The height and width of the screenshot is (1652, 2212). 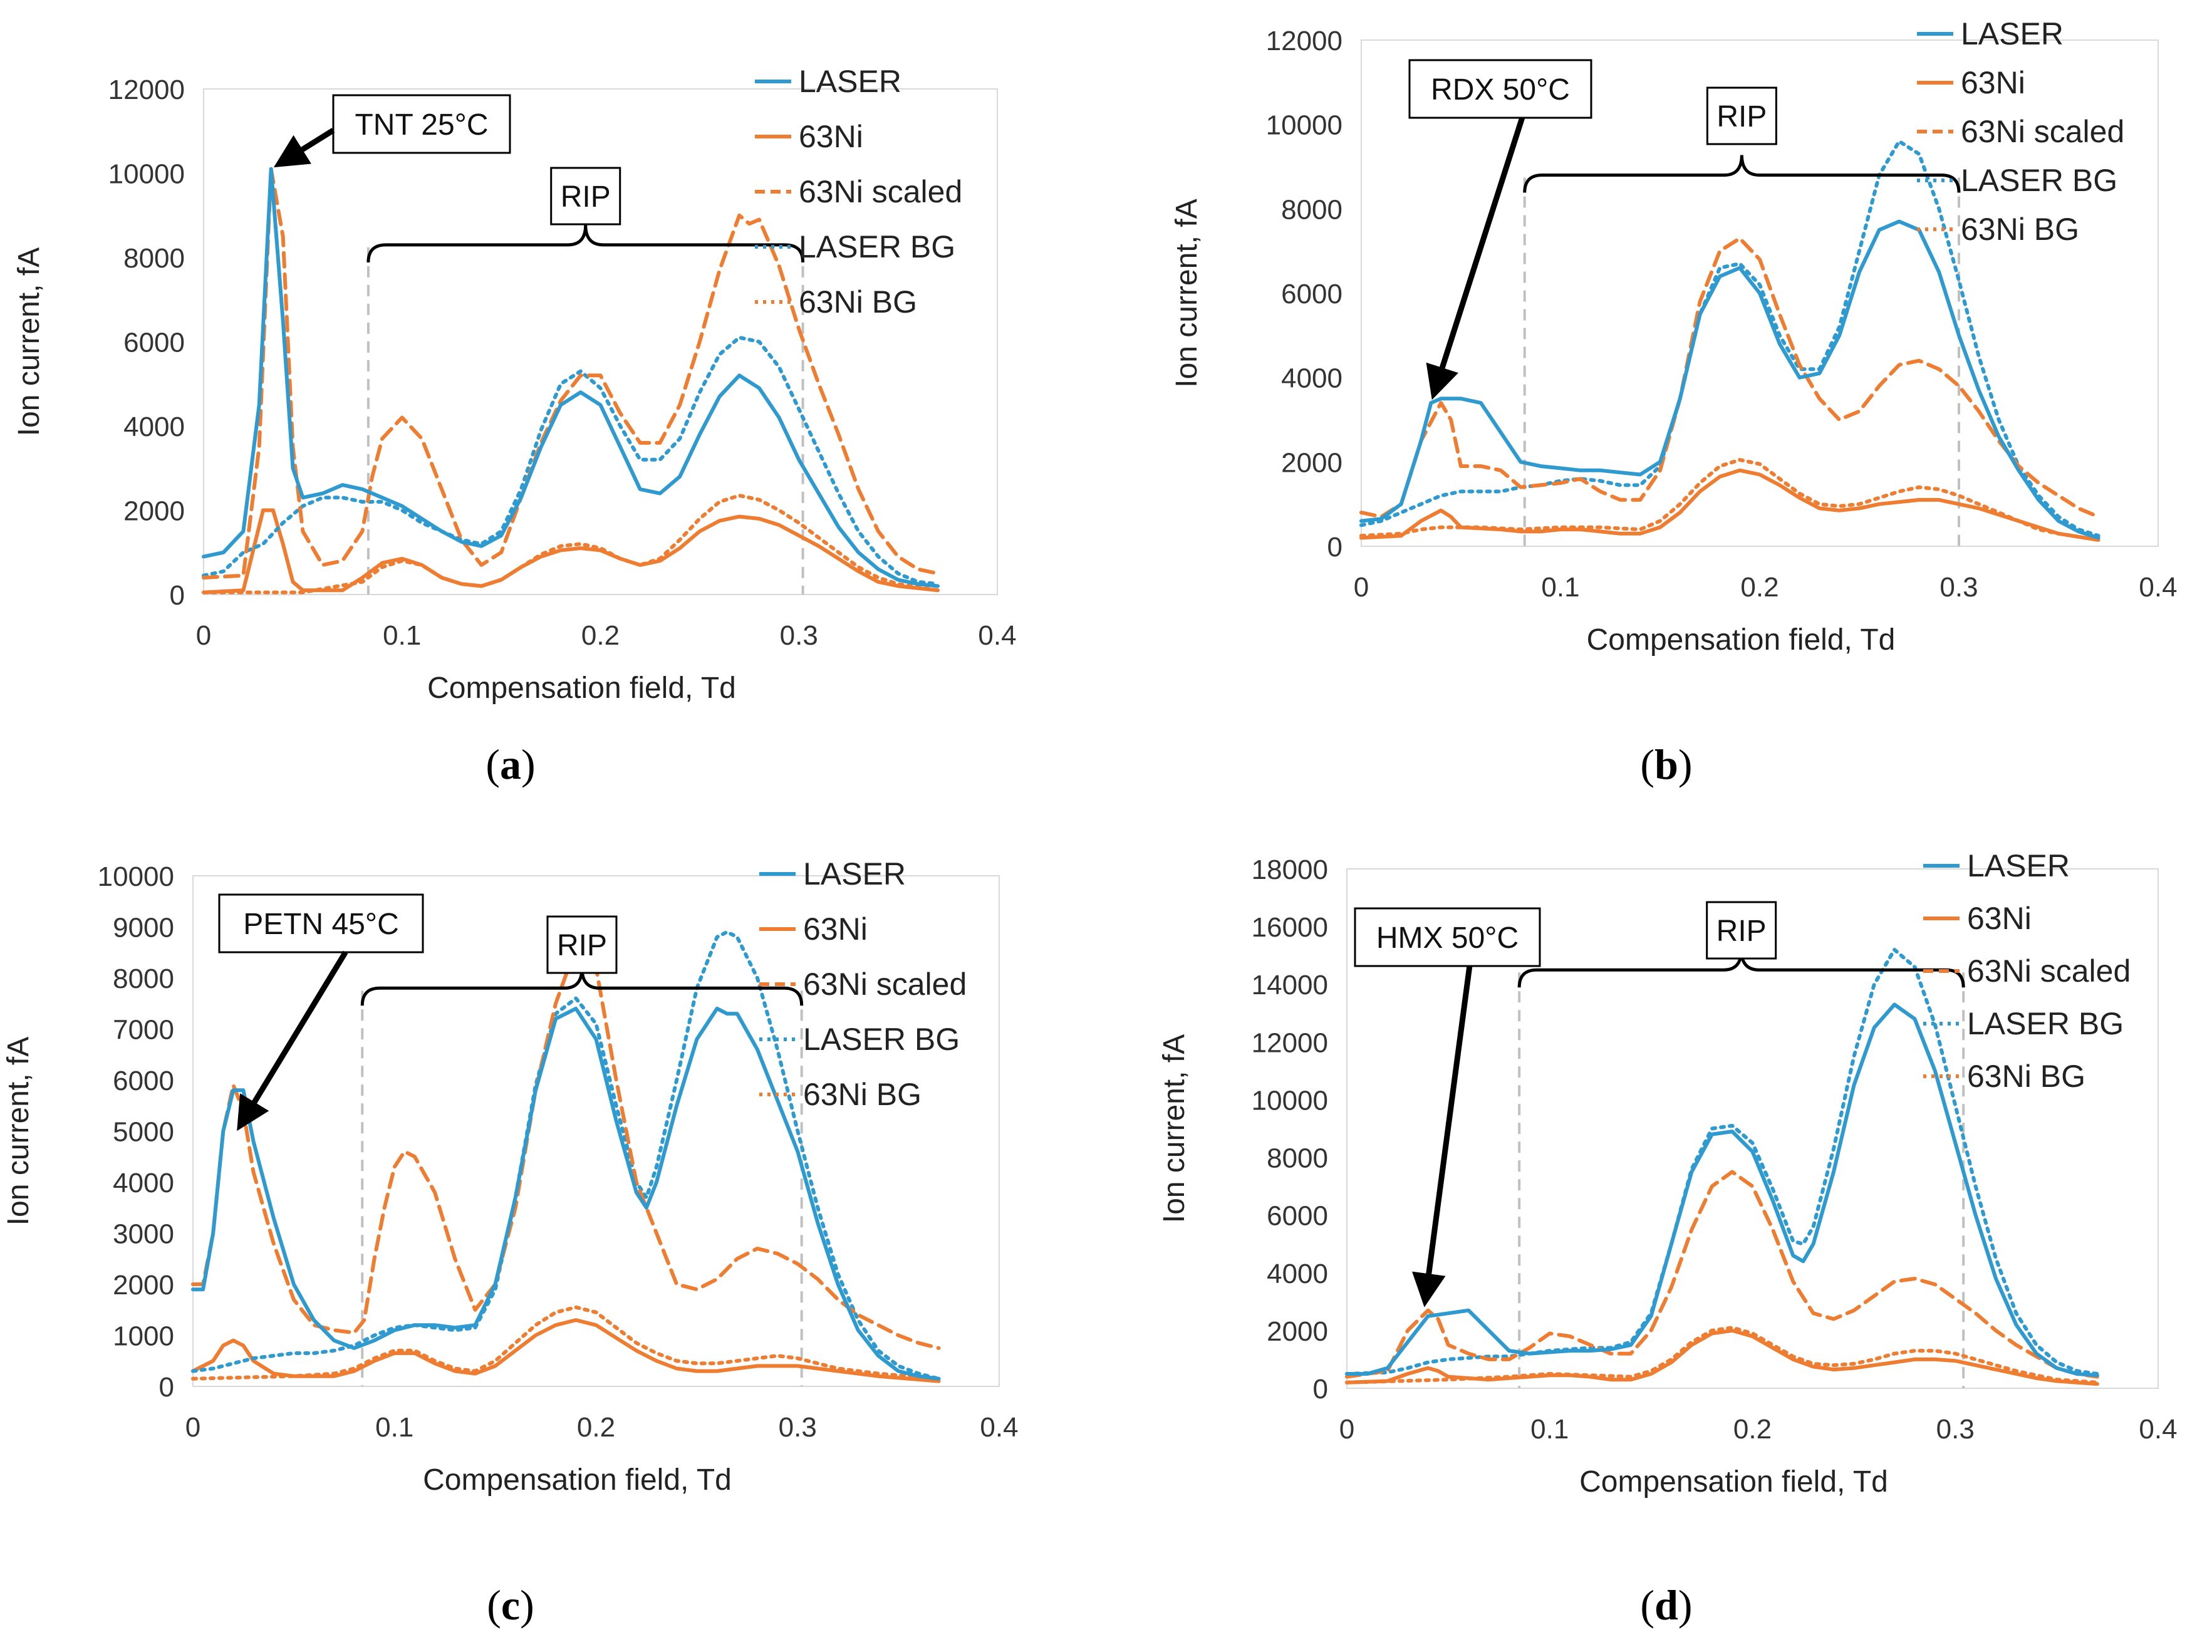 I want to click on annotation-label: PETN 45°C, so click(x=321, y=924).